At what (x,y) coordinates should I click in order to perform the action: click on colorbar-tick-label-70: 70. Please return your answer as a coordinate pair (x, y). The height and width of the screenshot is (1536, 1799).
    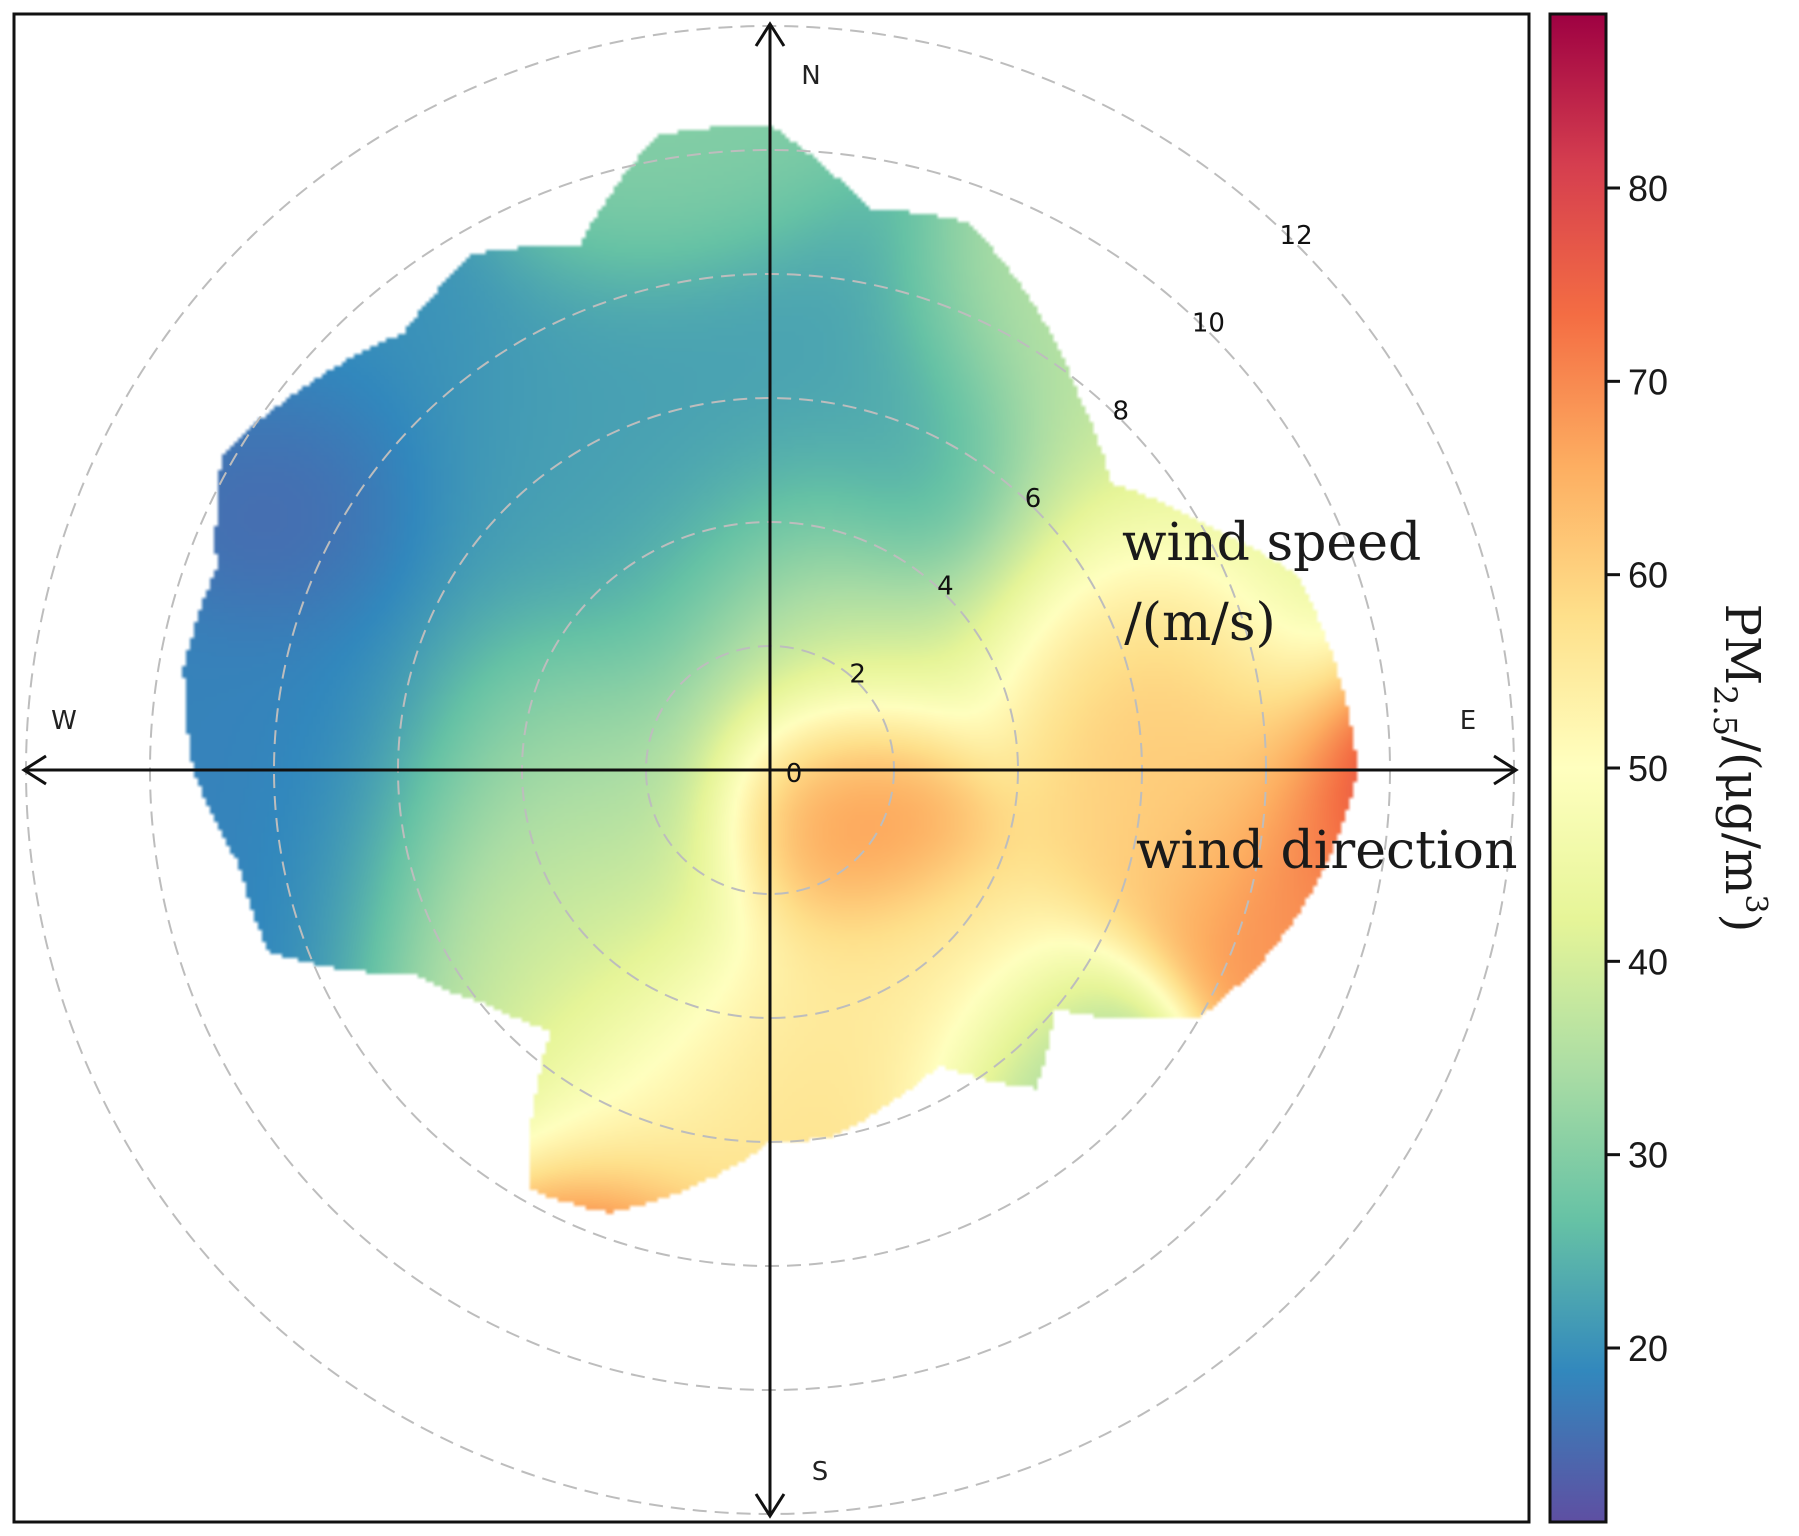
    Looking at the image, I should click on (1648, 381).